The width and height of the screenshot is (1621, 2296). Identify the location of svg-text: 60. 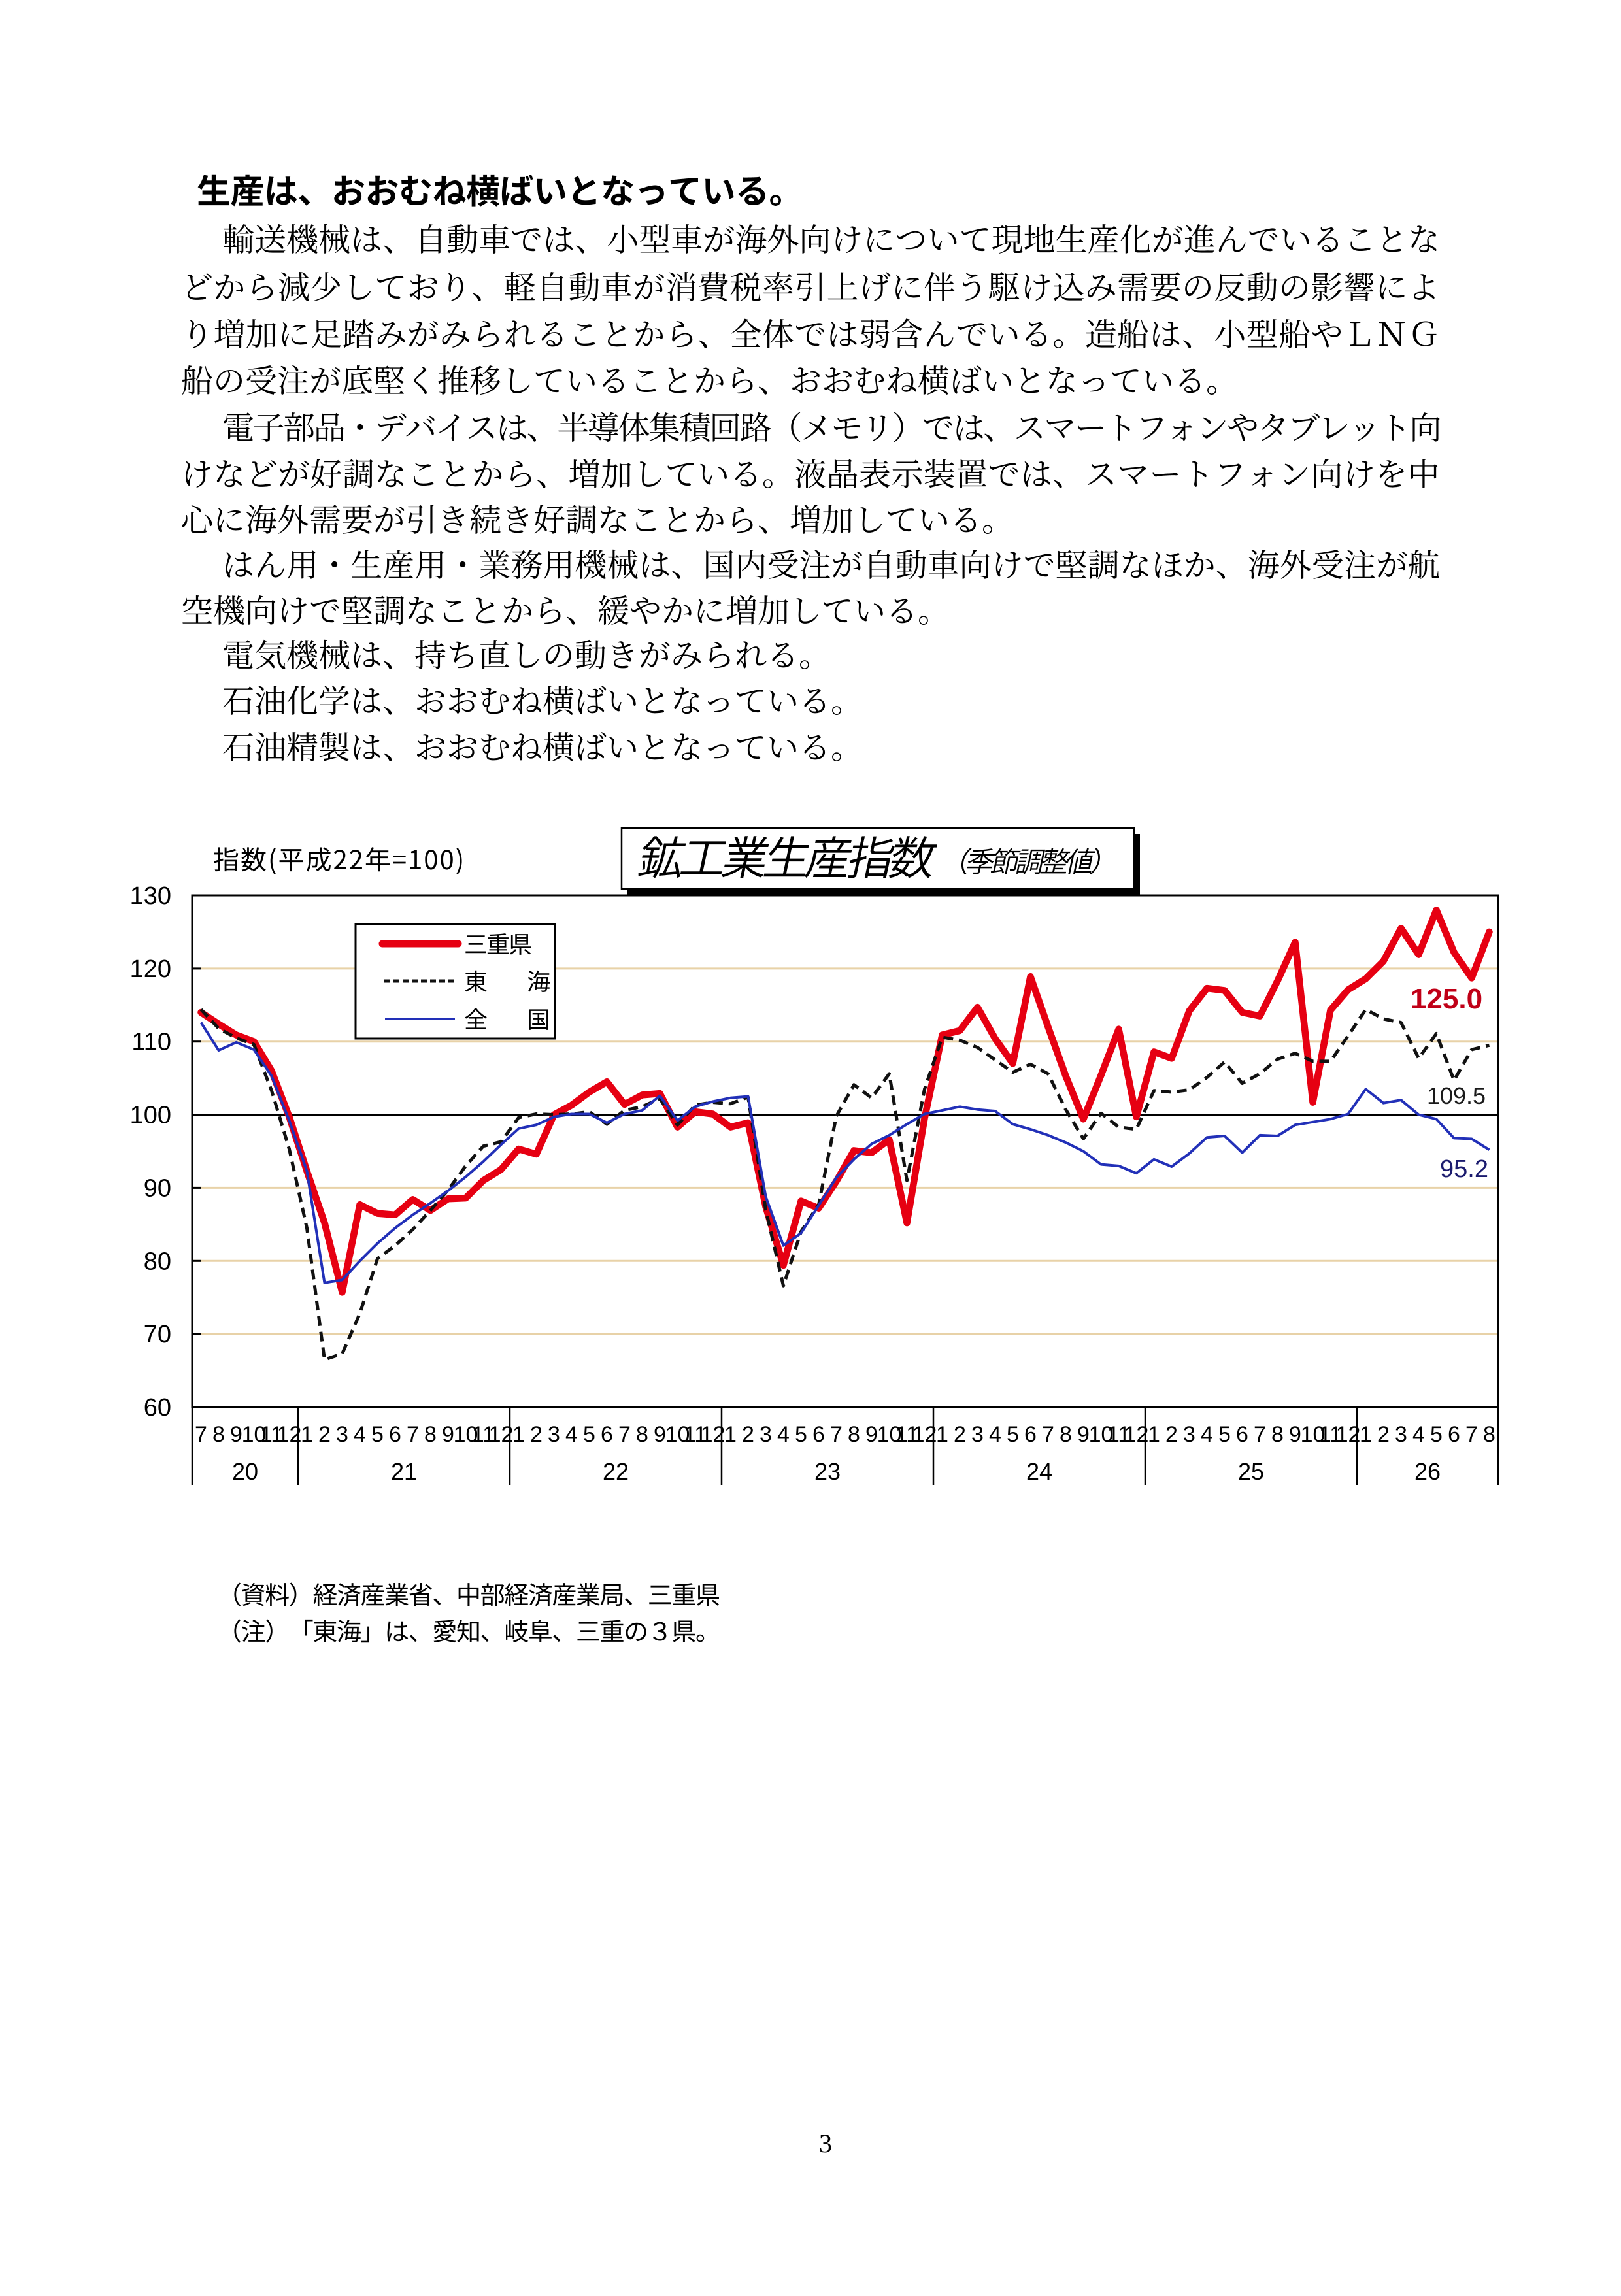
(157, 1408).